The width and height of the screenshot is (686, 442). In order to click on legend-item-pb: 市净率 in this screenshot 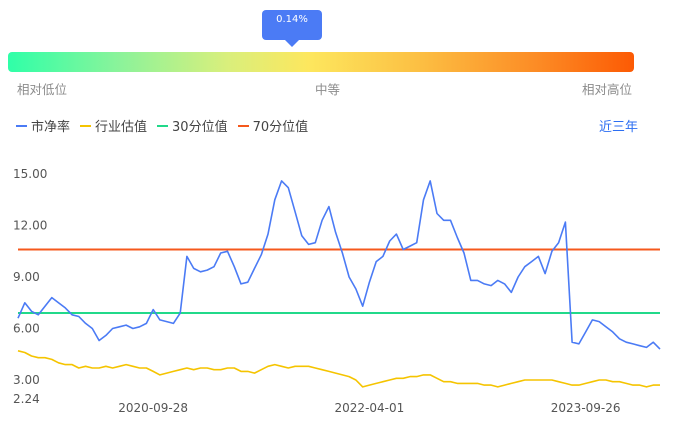, I will do `click(43, 125)`.